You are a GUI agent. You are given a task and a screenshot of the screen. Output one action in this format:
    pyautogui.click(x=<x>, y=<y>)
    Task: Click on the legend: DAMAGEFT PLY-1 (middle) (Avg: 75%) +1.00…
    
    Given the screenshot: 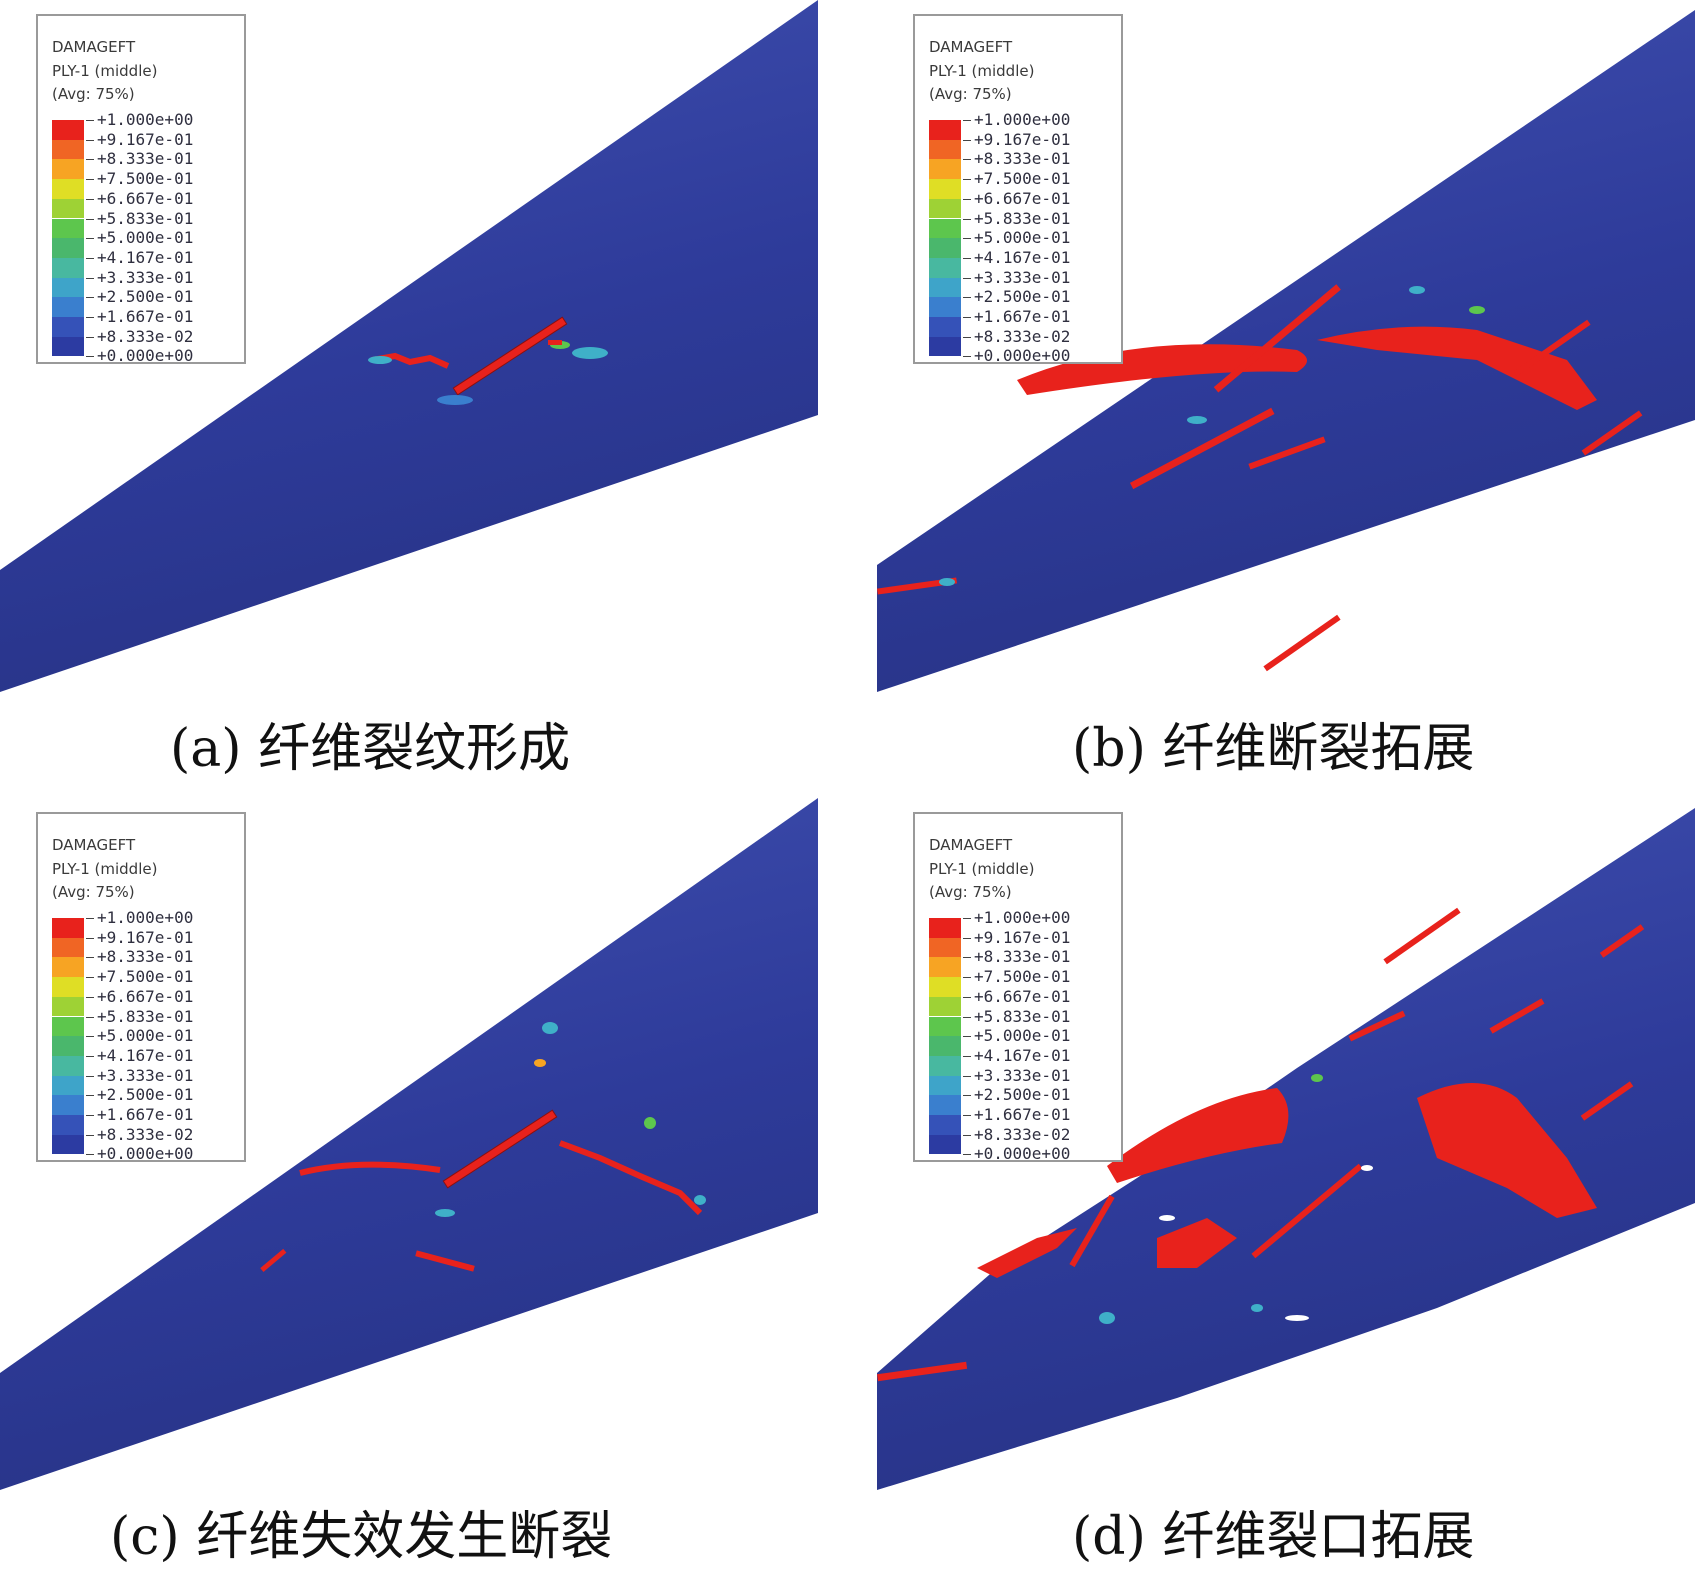 What is the action you would take?
    pyautogui.click(x=1018, y=987)
    